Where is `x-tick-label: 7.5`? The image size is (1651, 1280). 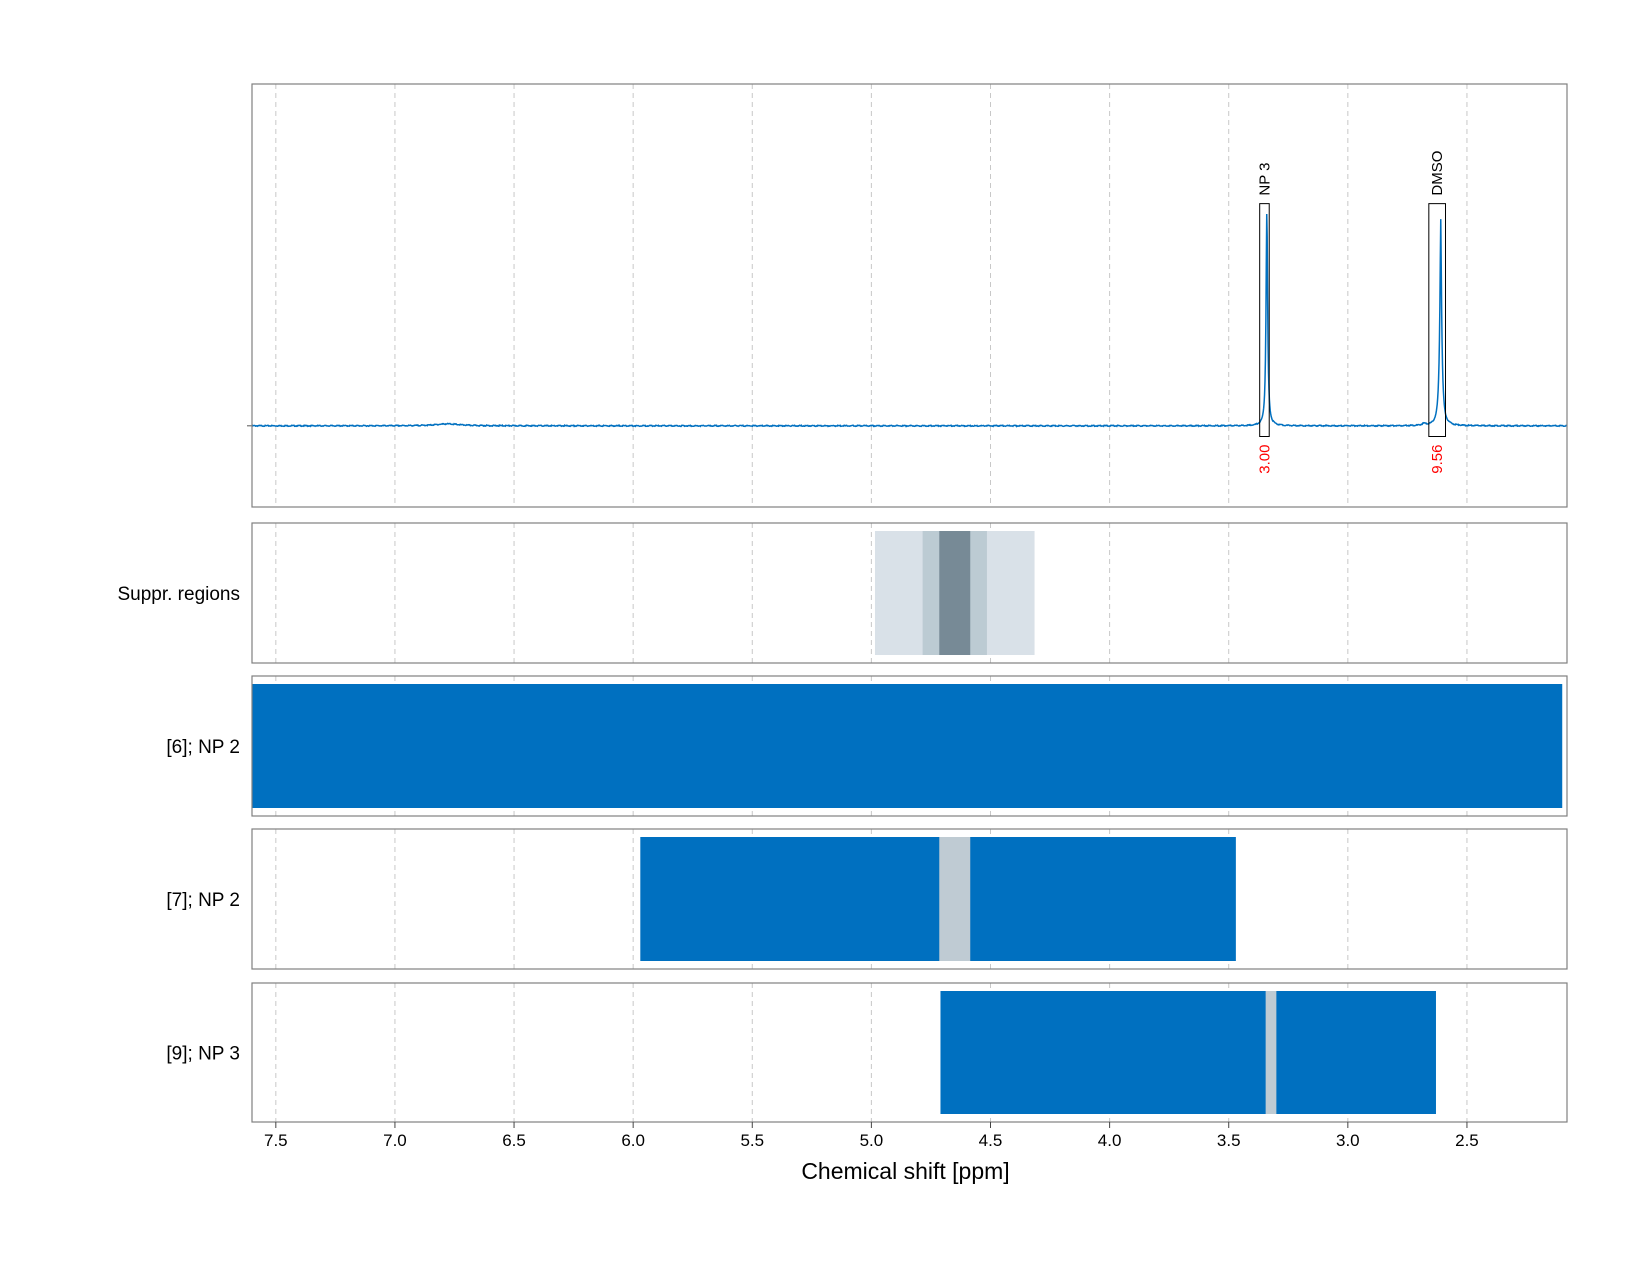 x-tick-label: 7.5 is located at coordinates (276, 1140).